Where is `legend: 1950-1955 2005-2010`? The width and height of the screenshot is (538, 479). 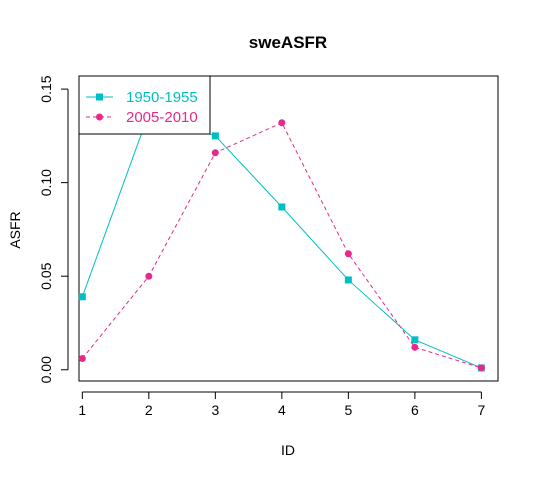 legend: 1950-1955 2005-2010 is located at coordinates (144, 105).